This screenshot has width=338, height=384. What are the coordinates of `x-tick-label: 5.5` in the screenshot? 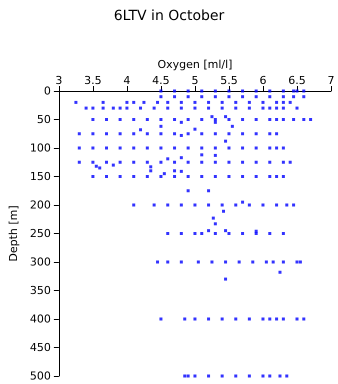 It's located at (229, 80).